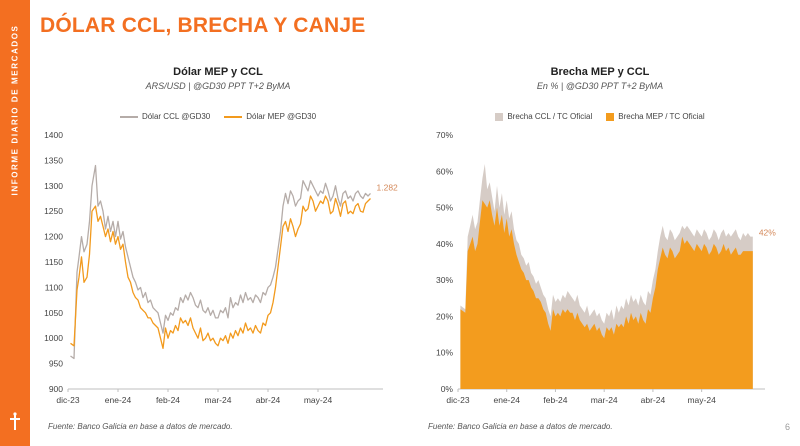 This screenshot has height=446, width=800. I want to click on y-tick-label: 900, so click(56, 389).